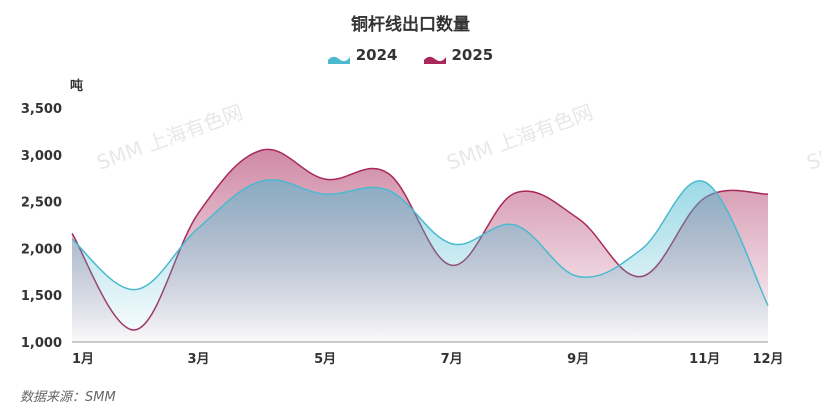 This screenshot has width=821, height=410. Describe the element at coordinates (41, 296) in the screenshot. I see `y-tick-label: 1,500` at that location.